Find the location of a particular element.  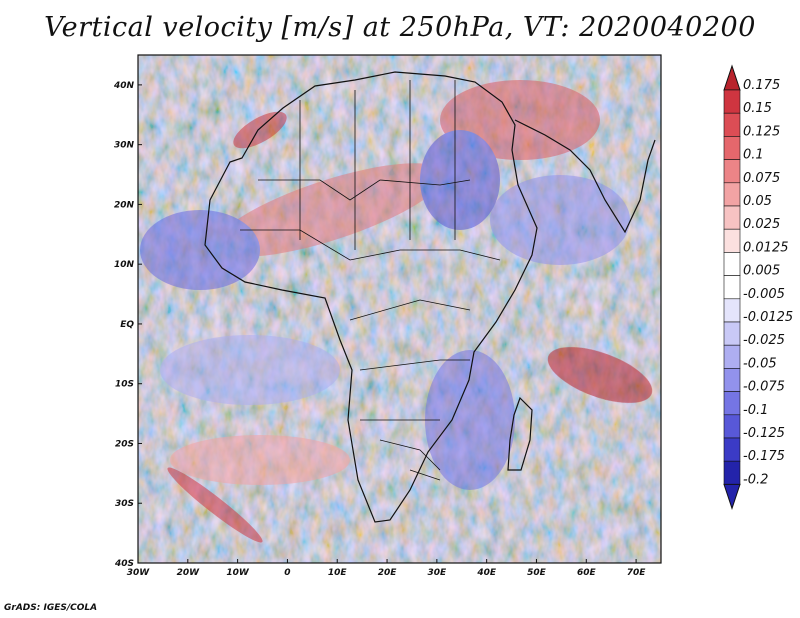

colorbar-label: 0.0125 is located at coordinates (766, 247).